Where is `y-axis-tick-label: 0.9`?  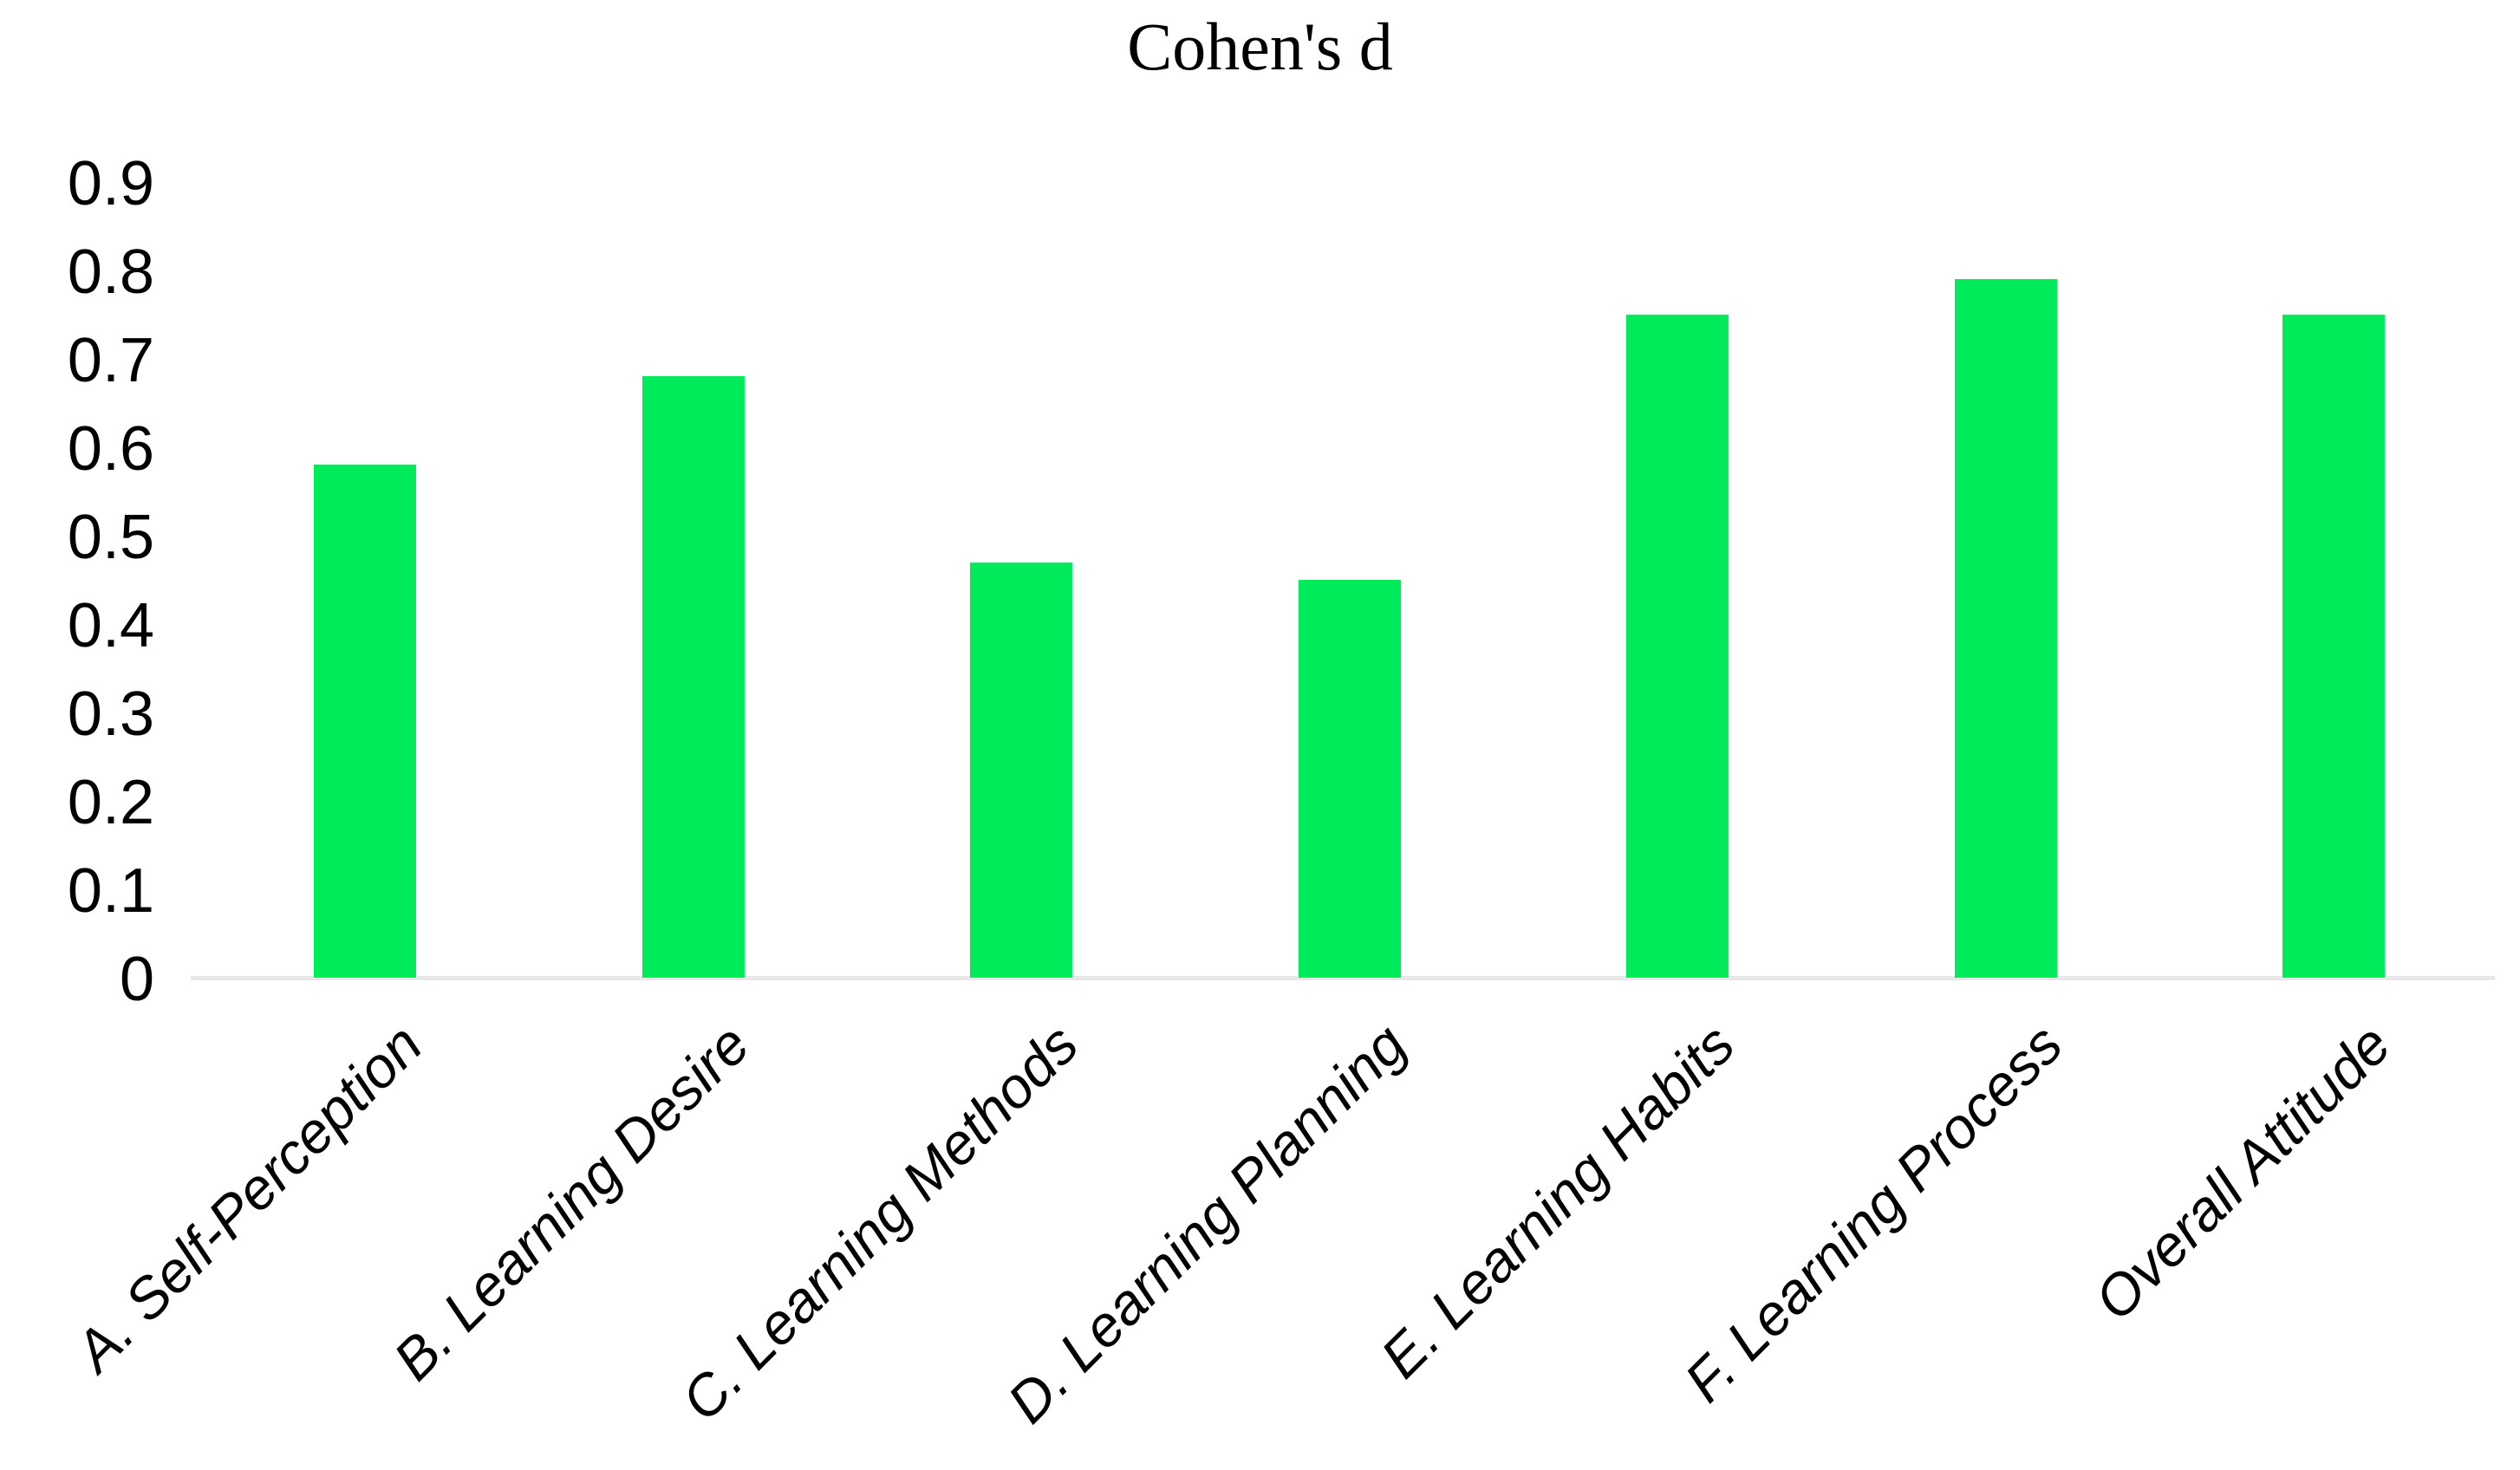
y-axis-tick-label: 0.9 is located at coordinates (110, 183).